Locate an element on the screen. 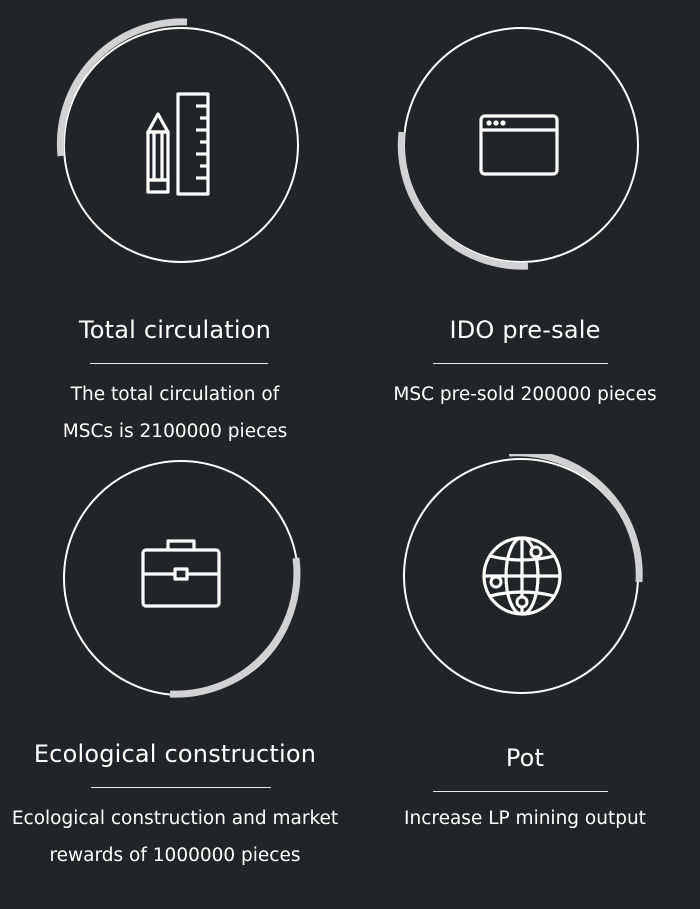 Image resolution: width=700 pixels, height=909 pixels. globe-network-icon is located at coordinates (522, 576).